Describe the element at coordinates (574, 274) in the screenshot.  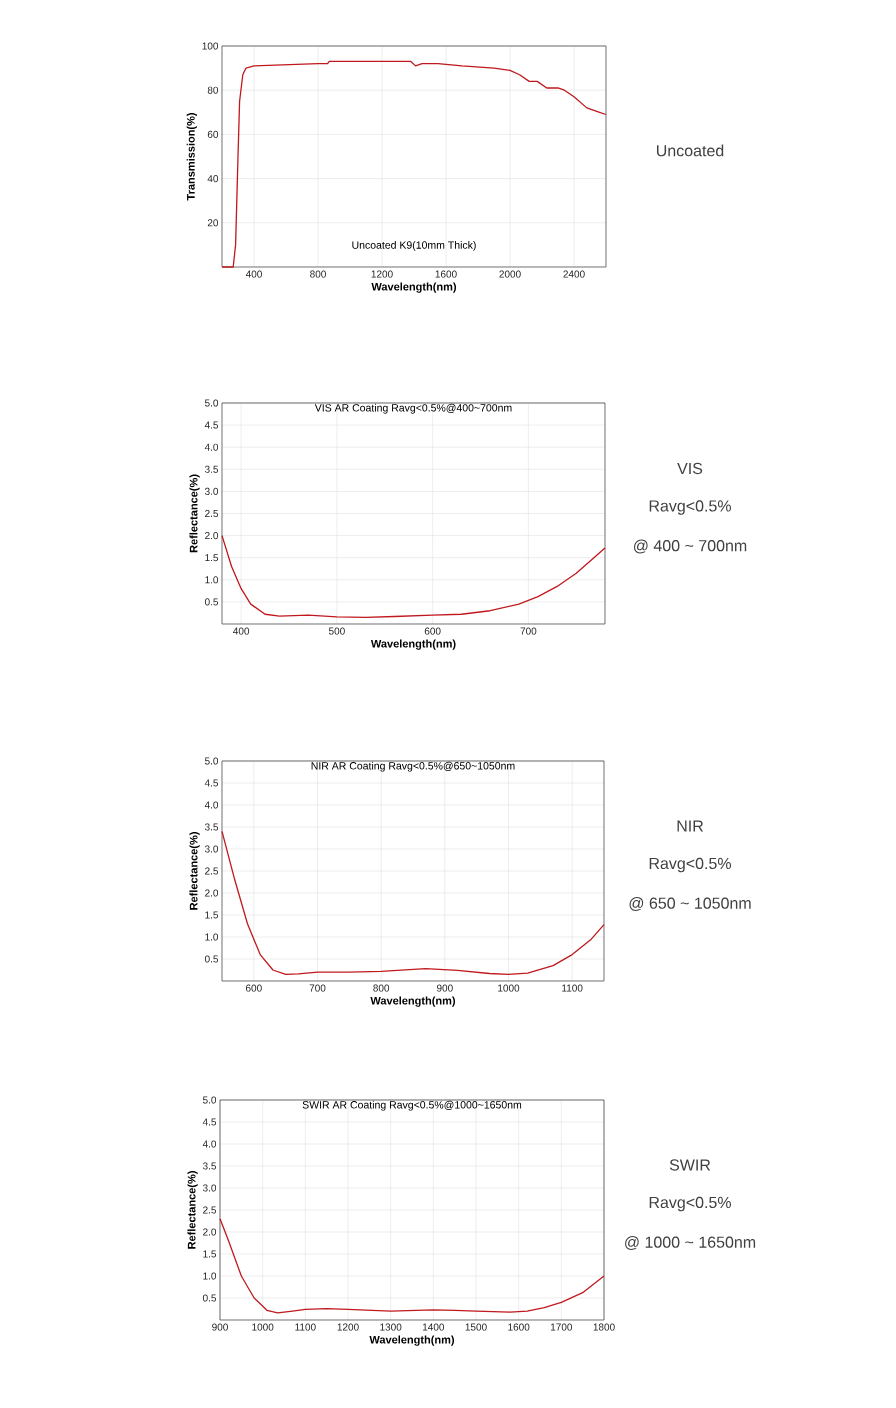
I see `x-tick-label: 2400` at that location.